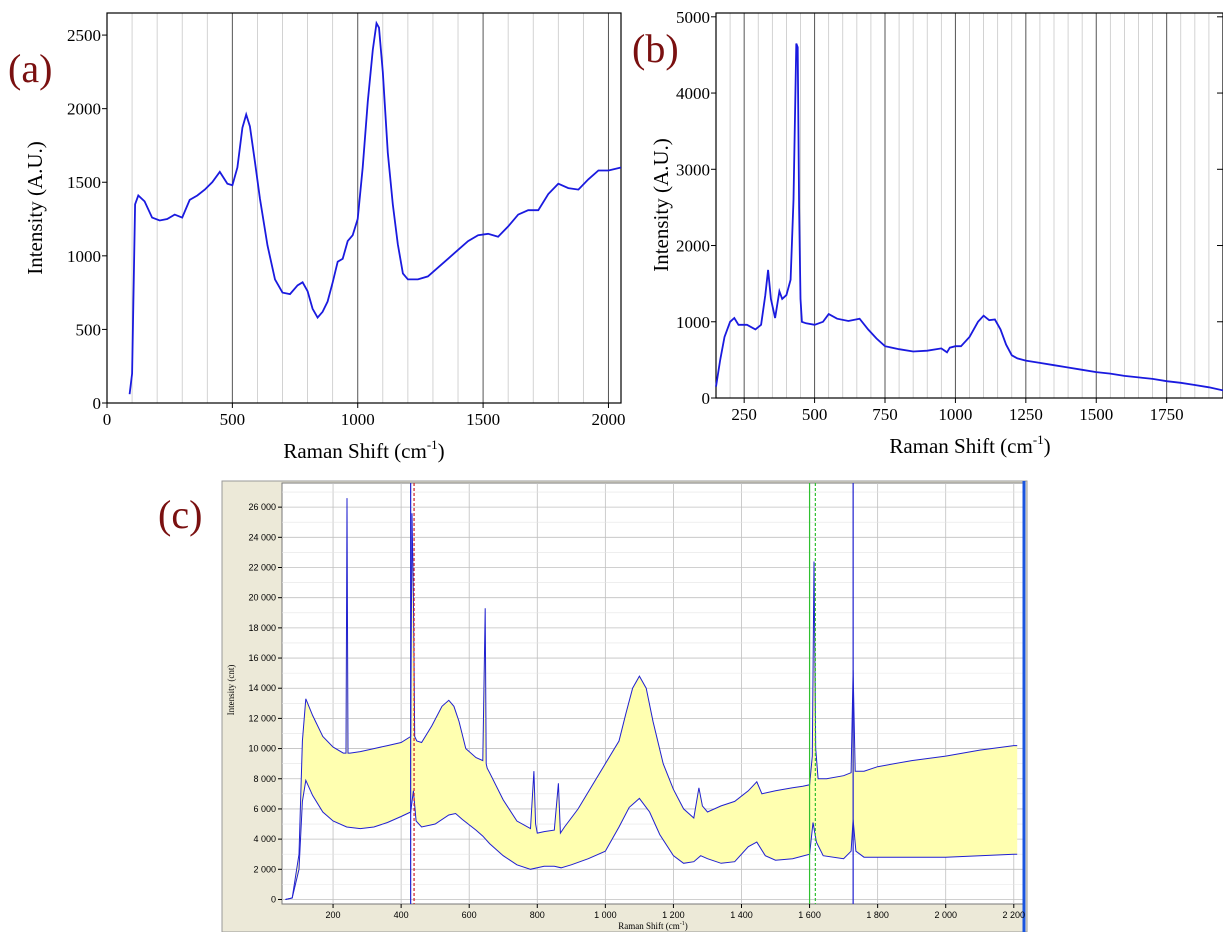 This screenshot has width=1223, height=932. What do you see at coordinates (262, 537) in the screenshot?
I see `y-tick-label-c: 24 000` at bounding box center [262, 537].